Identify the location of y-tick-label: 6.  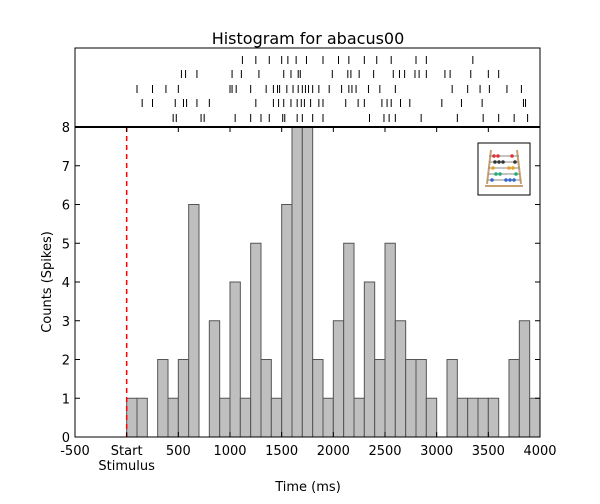
(66, 206).